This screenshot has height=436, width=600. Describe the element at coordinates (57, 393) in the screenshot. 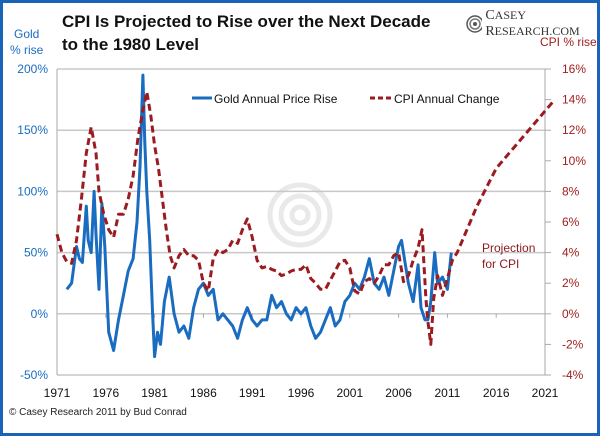

I see `x-tick-label: 1971` at that location.